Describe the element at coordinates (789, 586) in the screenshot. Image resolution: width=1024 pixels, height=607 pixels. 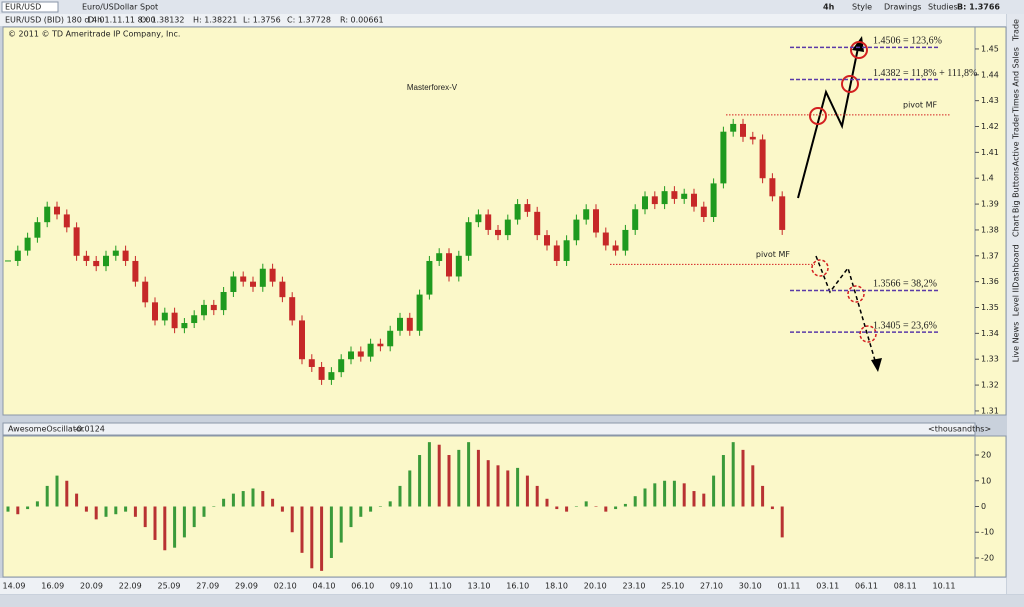
I see `x-tick-label: 01.11` at that location.